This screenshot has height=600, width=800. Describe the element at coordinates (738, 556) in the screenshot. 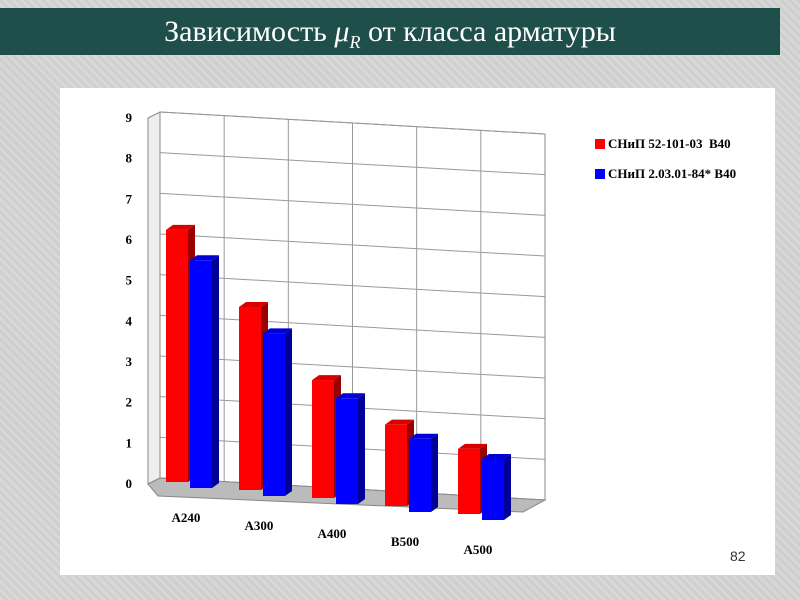

I see `slide-number: 82` at that location.